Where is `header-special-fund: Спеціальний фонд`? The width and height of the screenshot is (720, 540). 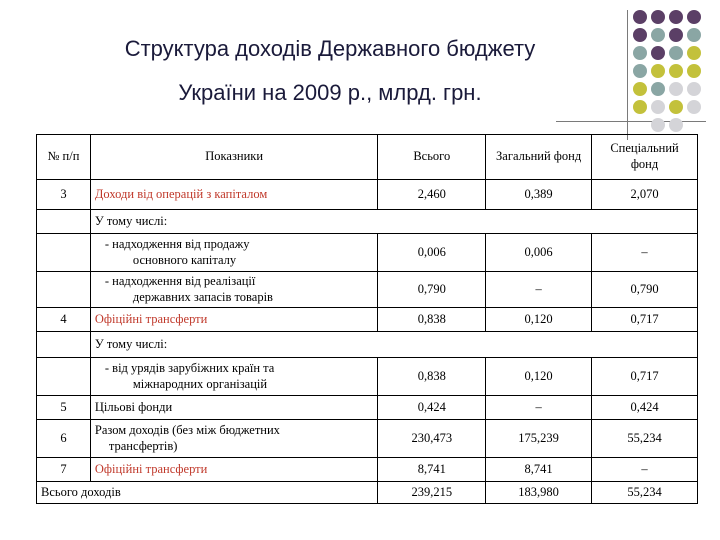
header-special-fund: Спеціальний фонд is located at coordinates (644, 157).